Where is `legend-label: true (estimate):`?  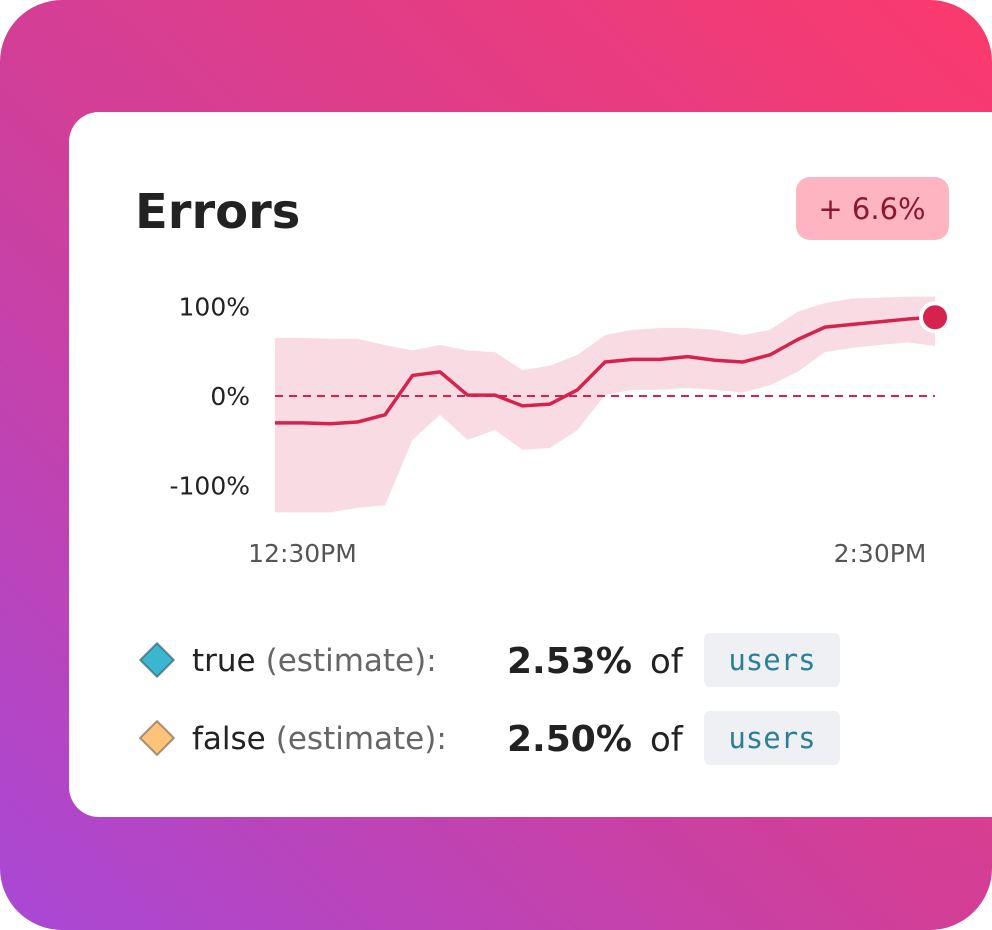 legend-label: true (estimate): is located at coordinates (314, 661).